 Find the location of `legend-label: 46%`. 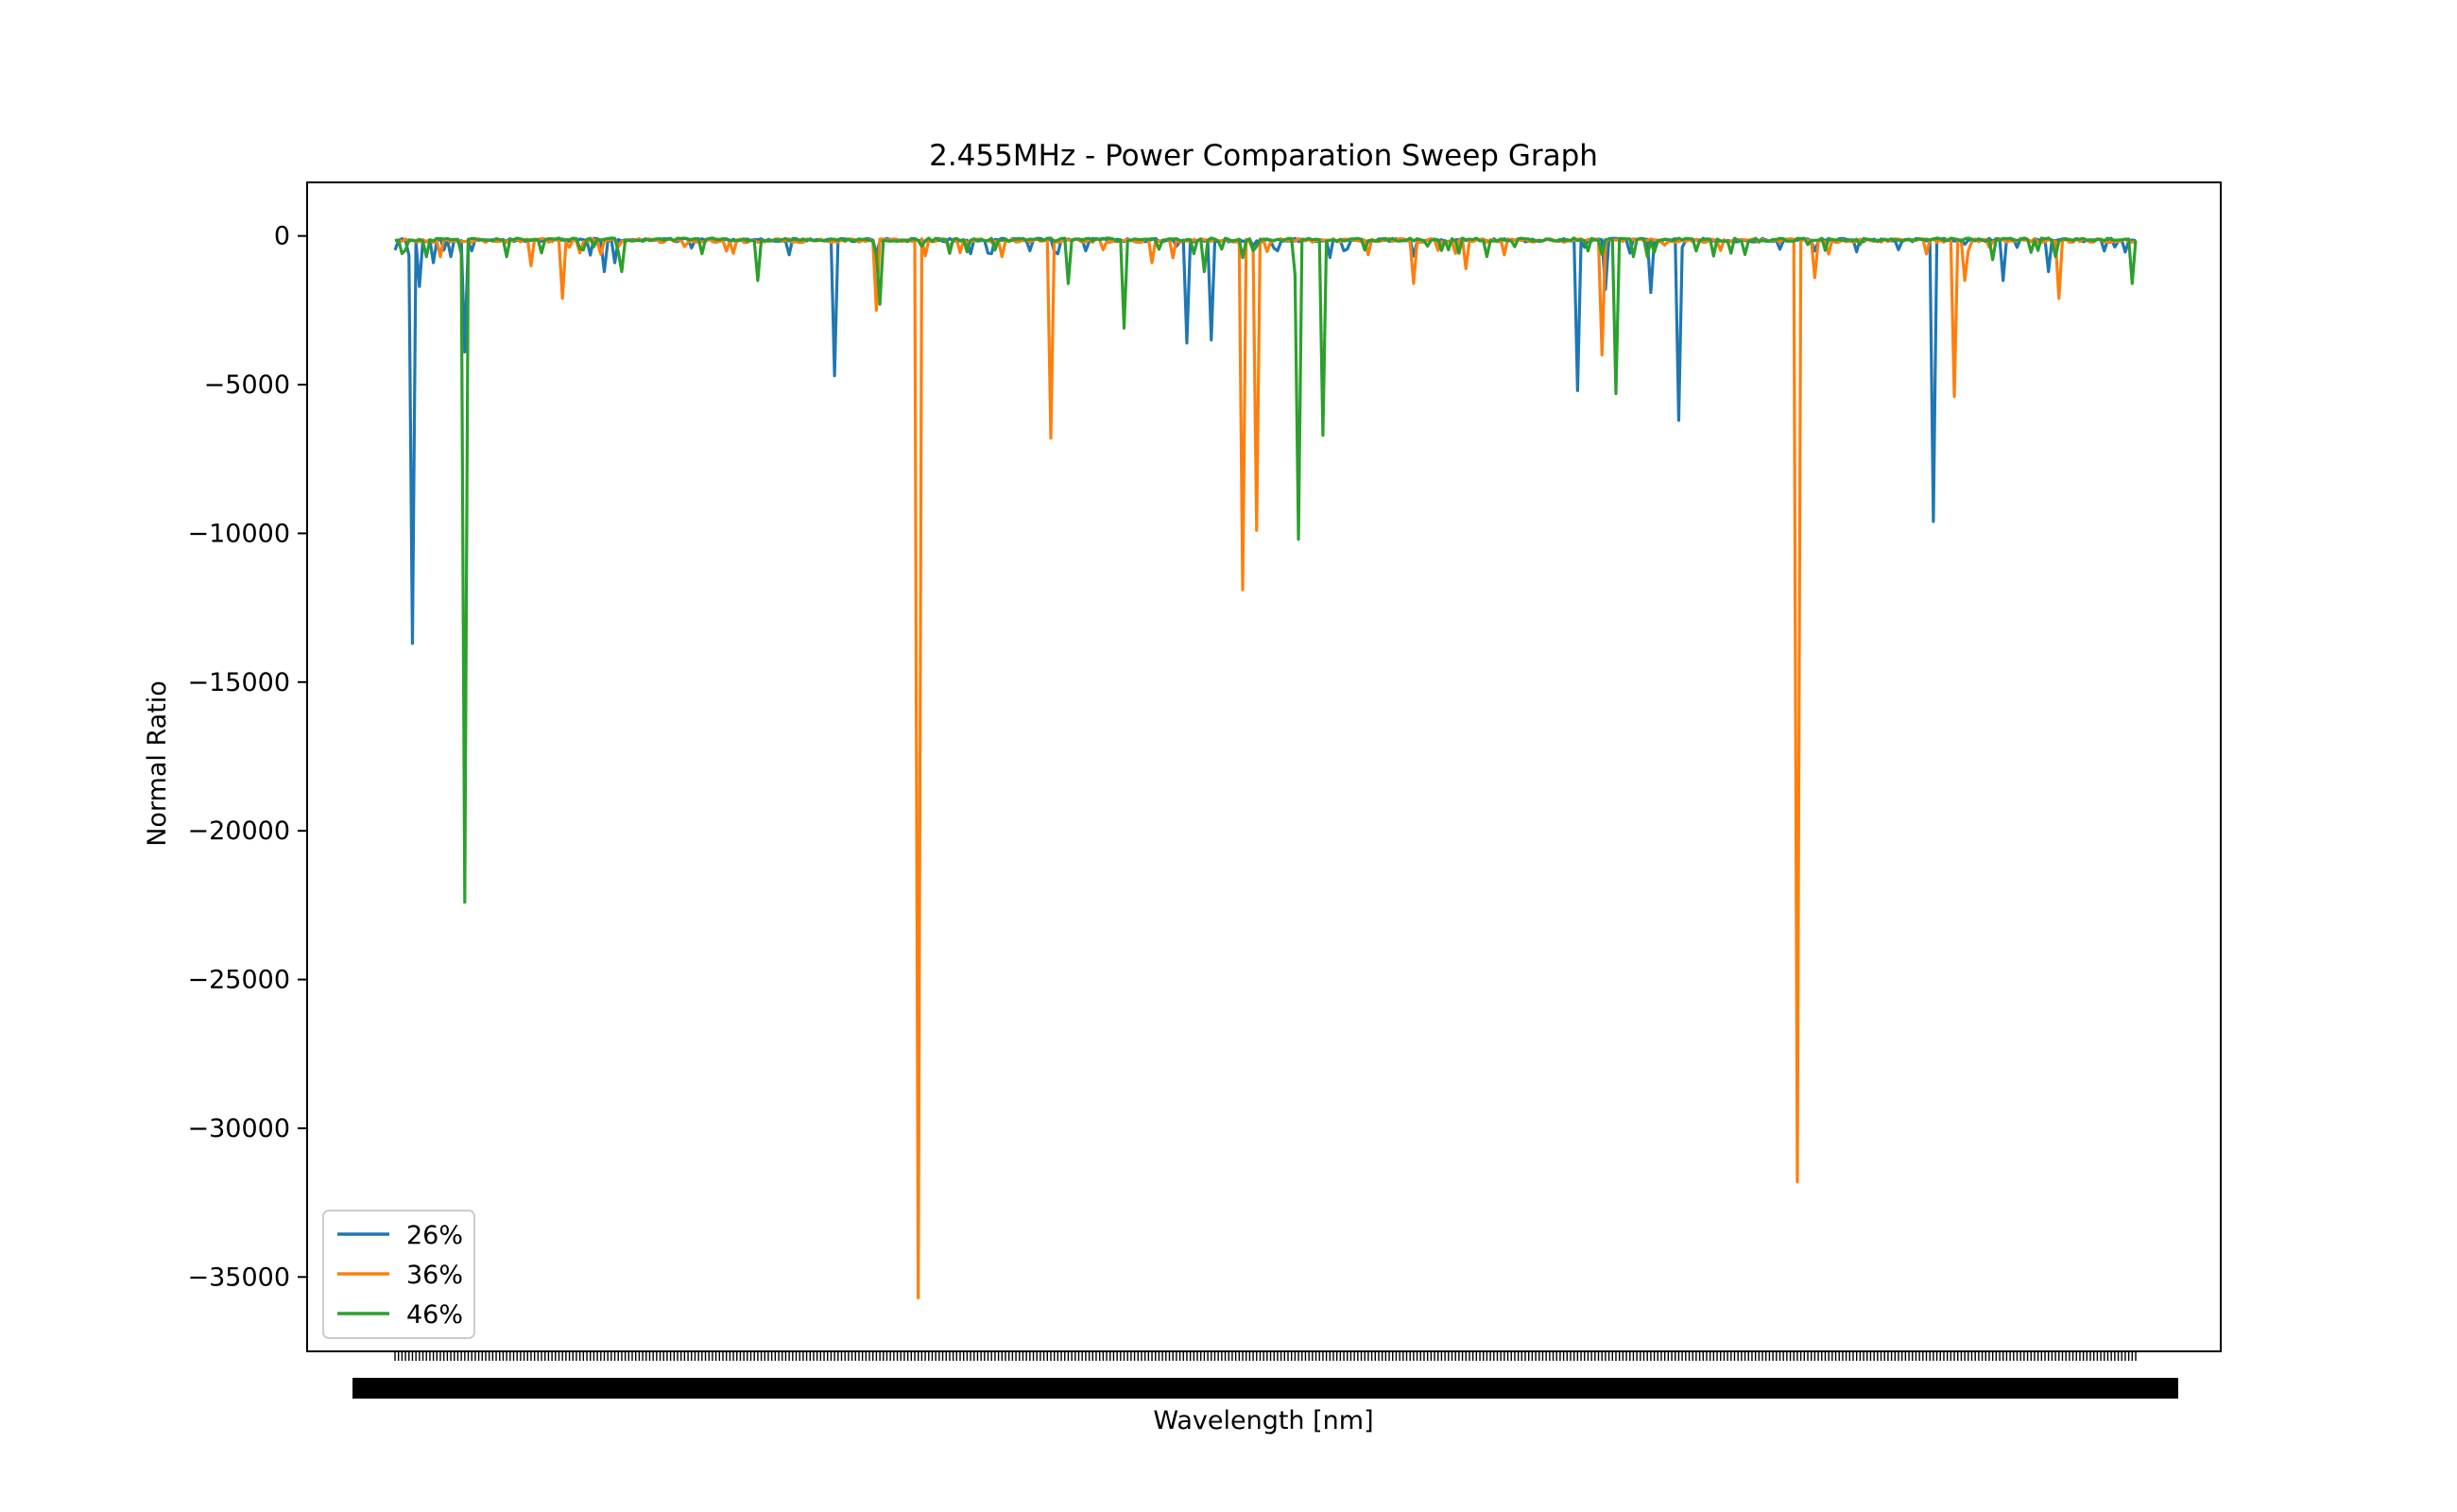

legend-label: 46% is located at coordinates (434, 1315).